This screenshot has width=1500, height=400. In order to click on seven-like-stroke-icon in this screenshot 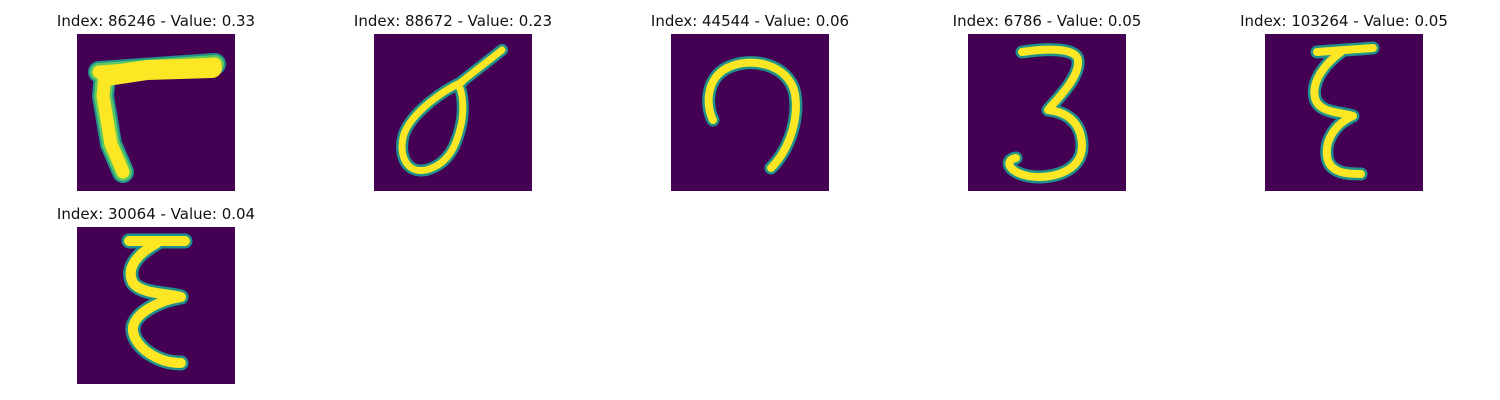, I will do `click(157, 118)`.